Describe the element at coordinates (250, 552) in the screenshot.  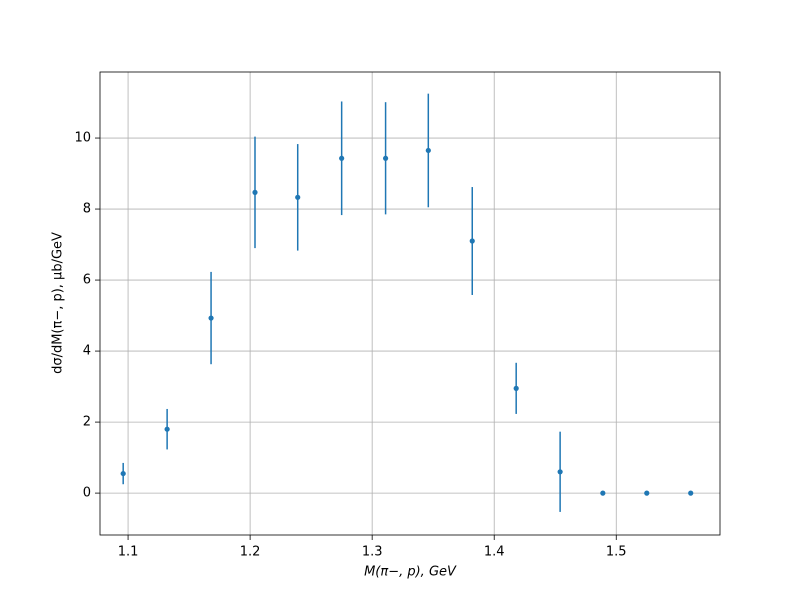
I see `x-tick-label: 1.2` at that location.